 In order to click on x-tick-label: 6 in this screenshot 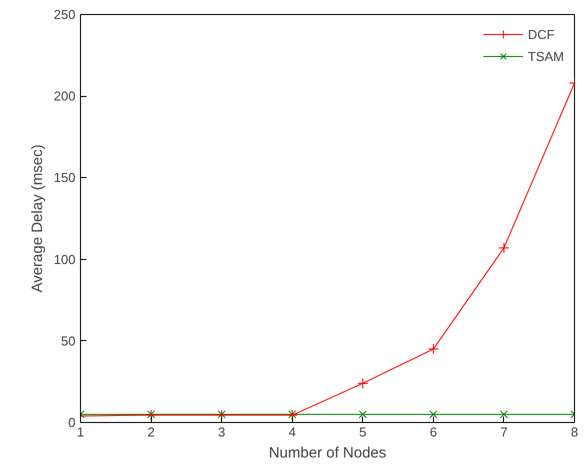, I will do `click(433, 432)`.